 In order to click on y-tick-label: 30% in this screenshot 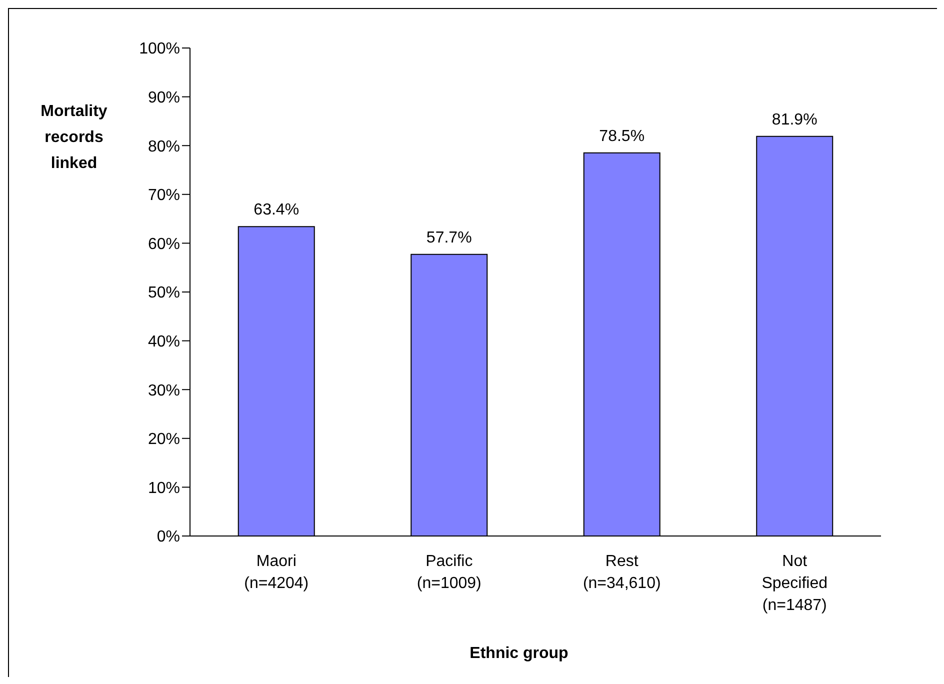, I will do `click(164, 391)`.